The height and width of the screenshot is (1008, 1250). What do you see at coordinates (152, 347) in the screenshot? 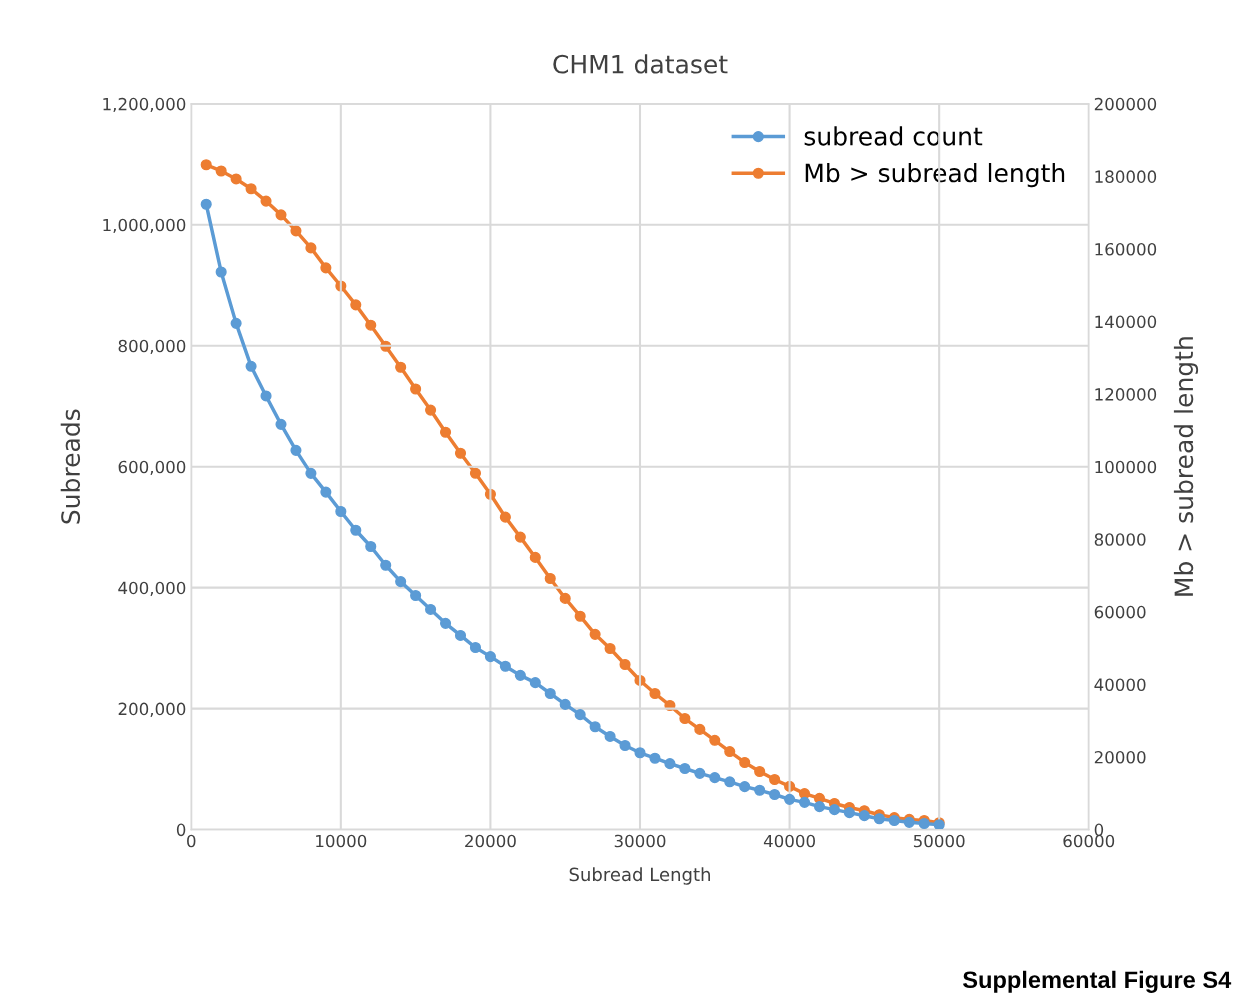
I see `y-tick-label: 800,000` at bounding box center [152, 347].